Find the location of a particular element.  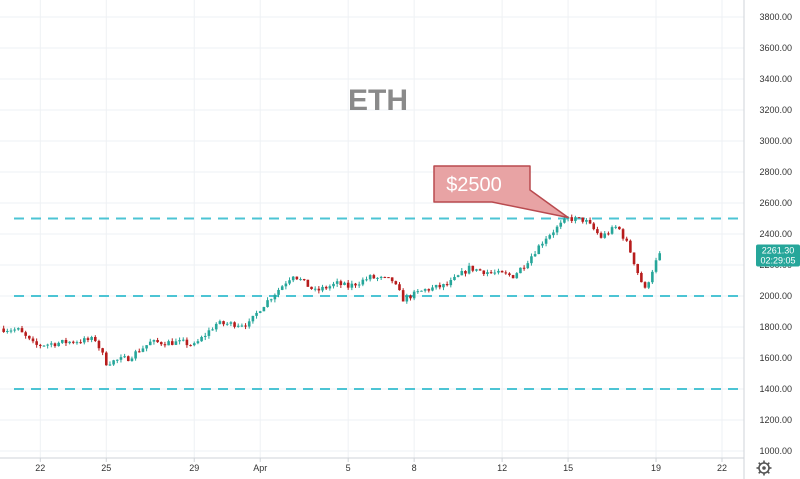

price-tick-label: 1000.00 is located at coordinates (775, 451).